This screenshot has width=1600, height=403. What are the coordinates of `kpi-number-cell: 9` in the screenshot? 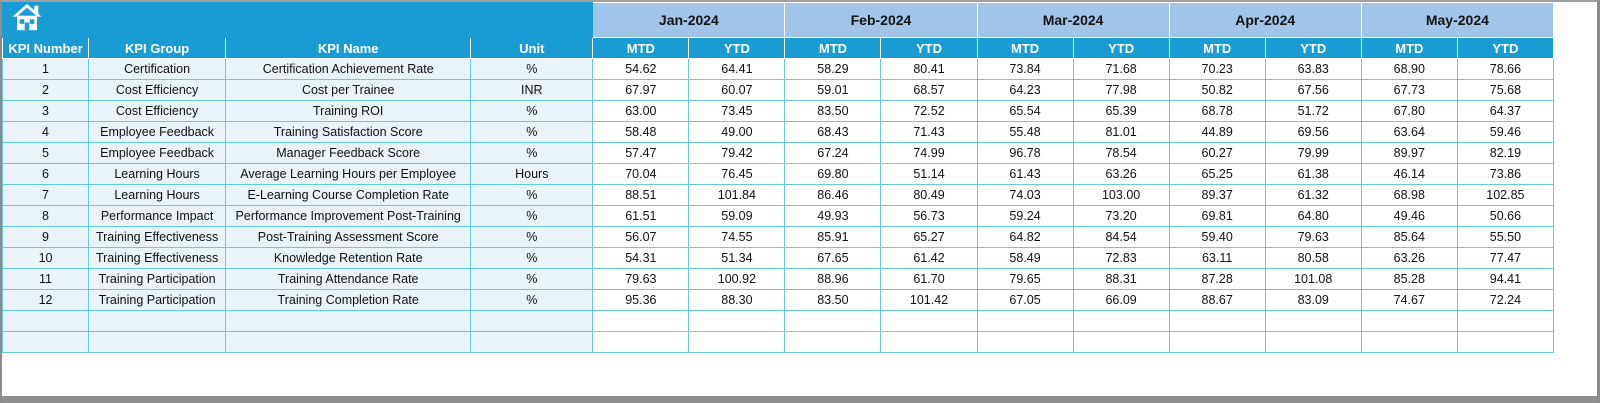 It's located at (46, 237).